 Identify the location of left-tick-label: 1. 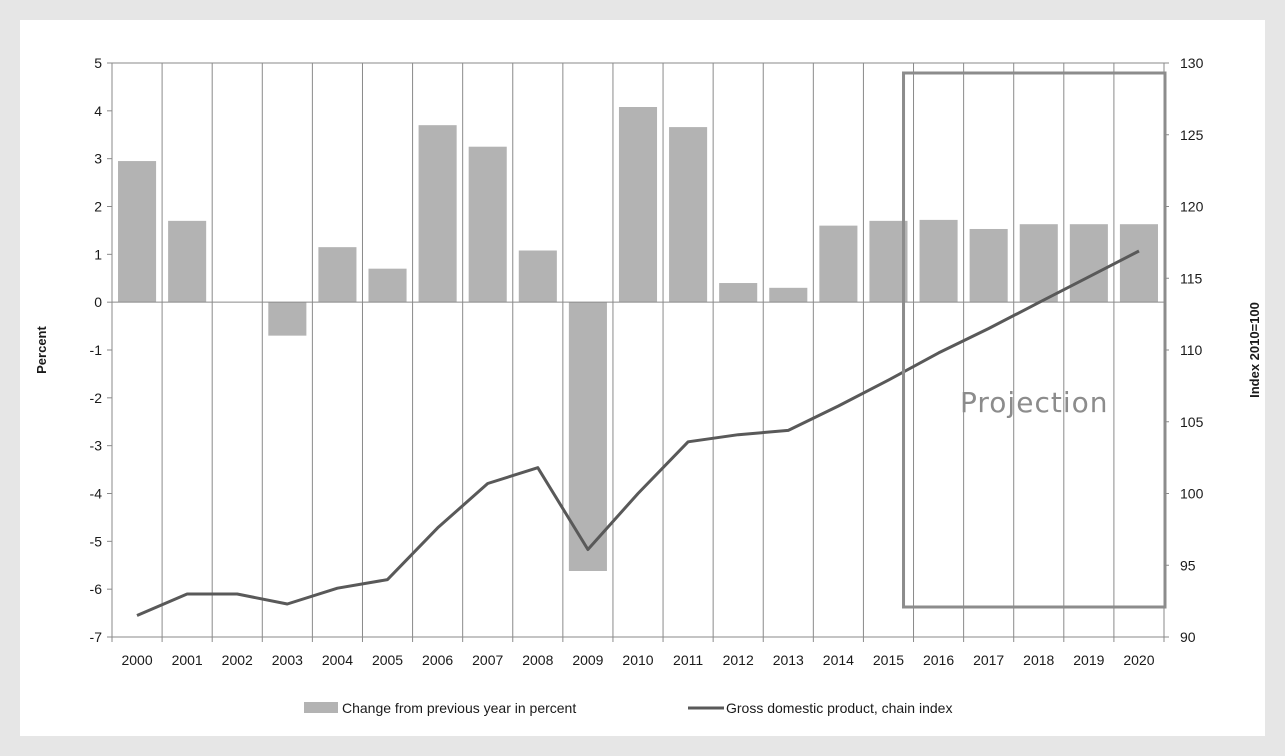
(98, 254).